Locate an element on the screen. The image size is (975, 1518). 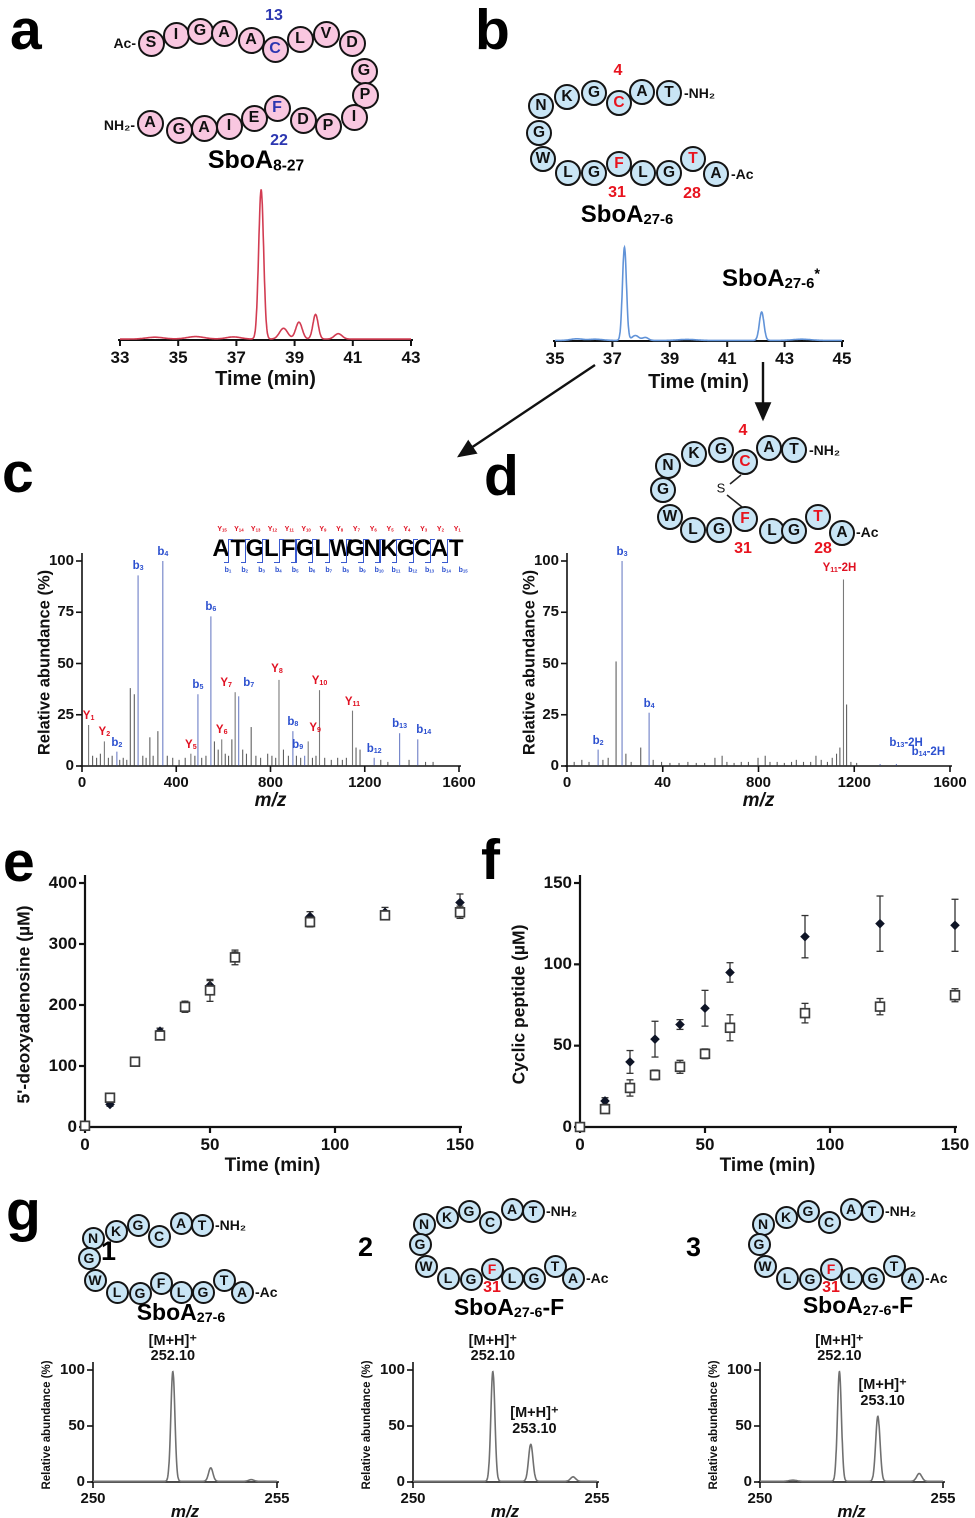
ytick: 150 is located at coordinates (557, 882).